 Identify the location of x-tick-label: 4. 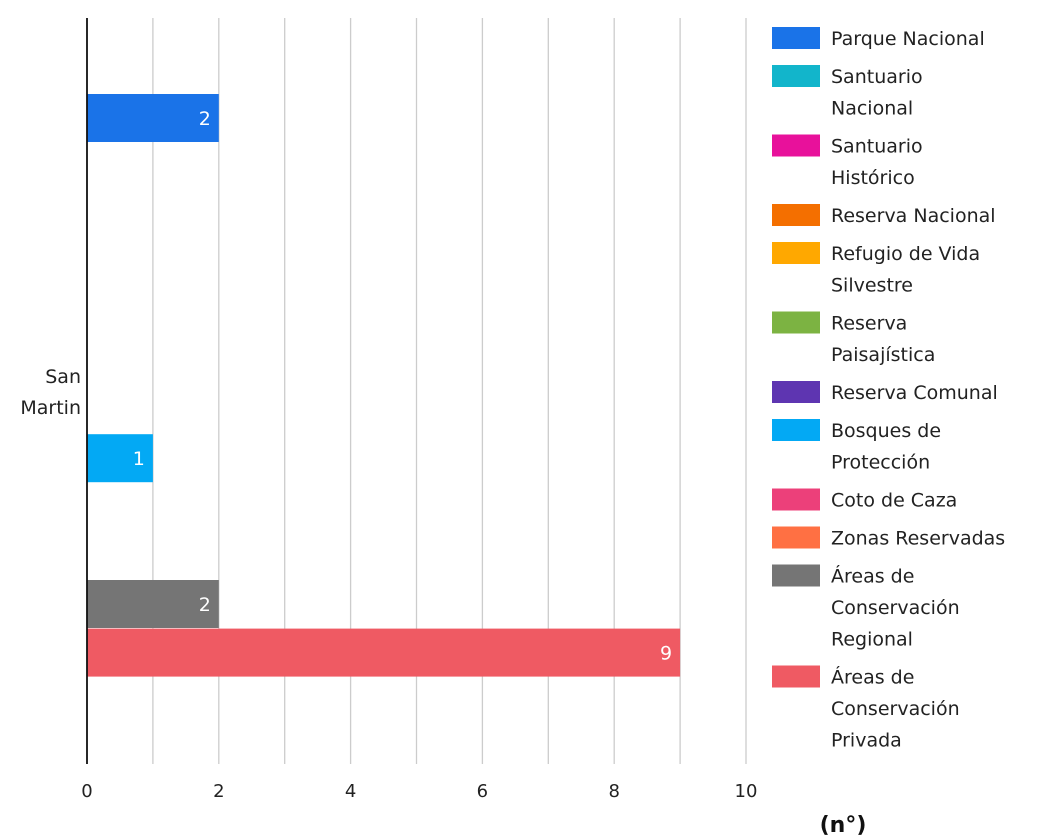
(350, 791).